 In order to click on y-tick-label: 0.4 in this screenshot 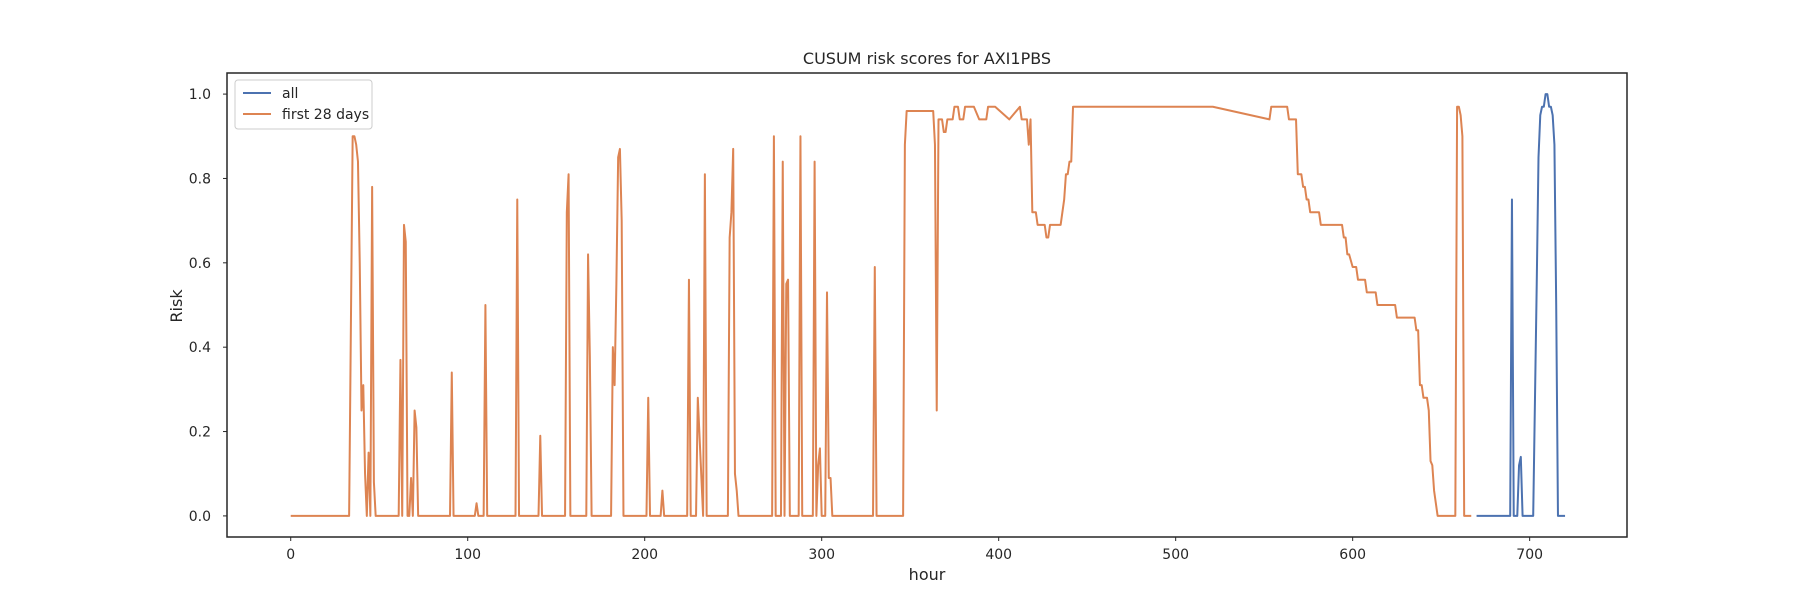, I will do `click(200, 348)`.